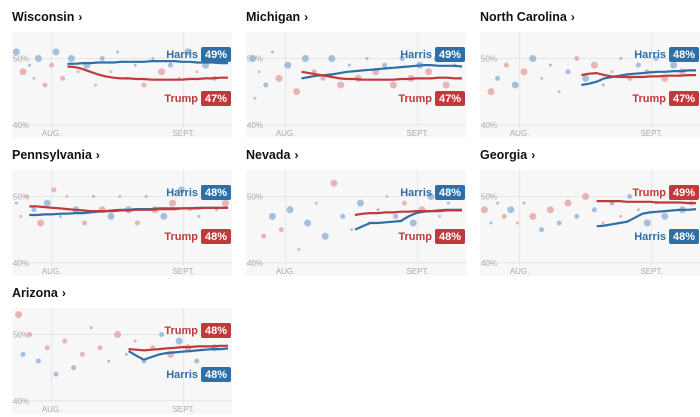 The height and width of the screenshot is (417, 700). What do you see at coordinates (272, 155) in the screenshot?
I see `state-title-nevada: Nevada ›` at bounding box center [272, 155].